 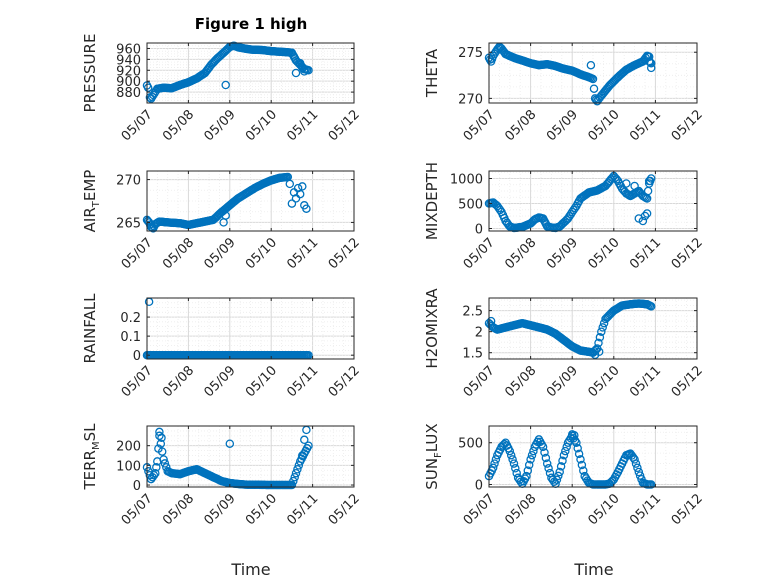 What do you see at coordinates (432, 201) in the screenshot?
I see `y-axis-label-4: MIXDEPTH` at bounding box center [432, 201].